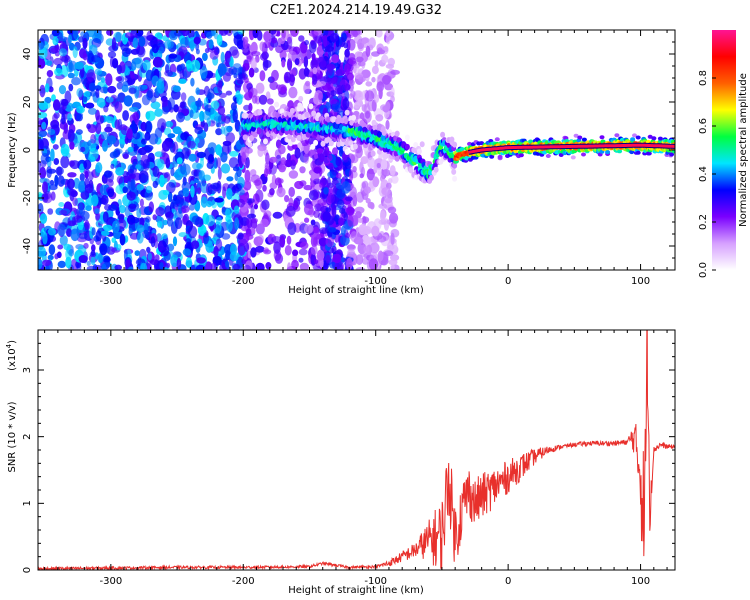 This screenshot has width=750, height=600. I want to click on y-tick-label: 2, so click(27, 436).